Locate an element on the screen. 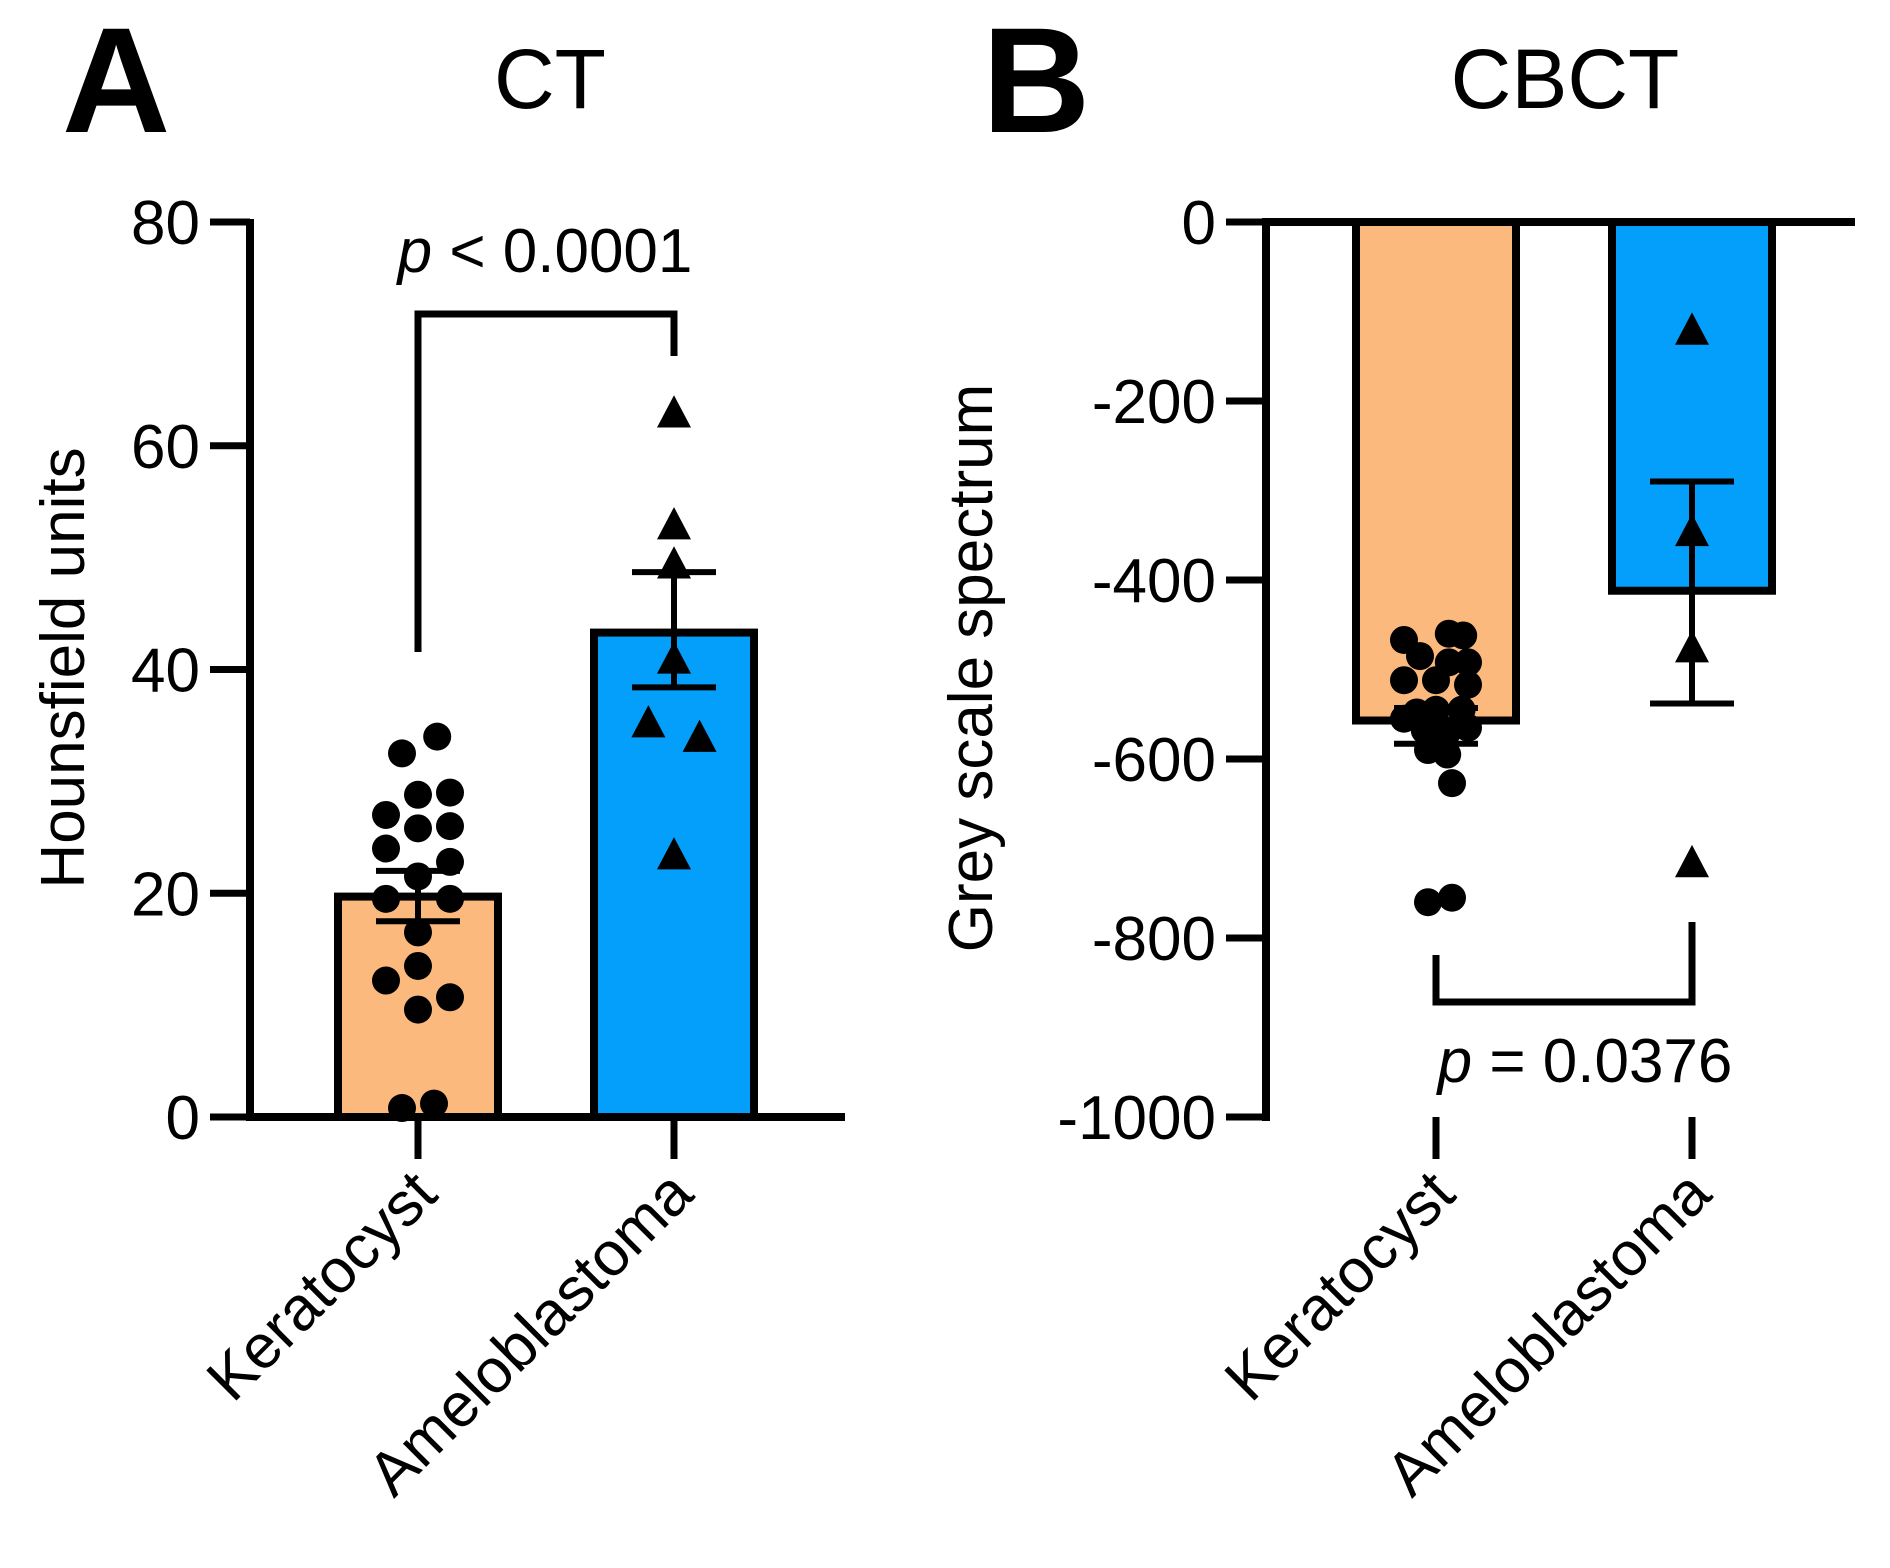 The height and width of the screenshot is (1568, 1890). panel-b-p-symbol: p is located at coordinates (1454, 1061).